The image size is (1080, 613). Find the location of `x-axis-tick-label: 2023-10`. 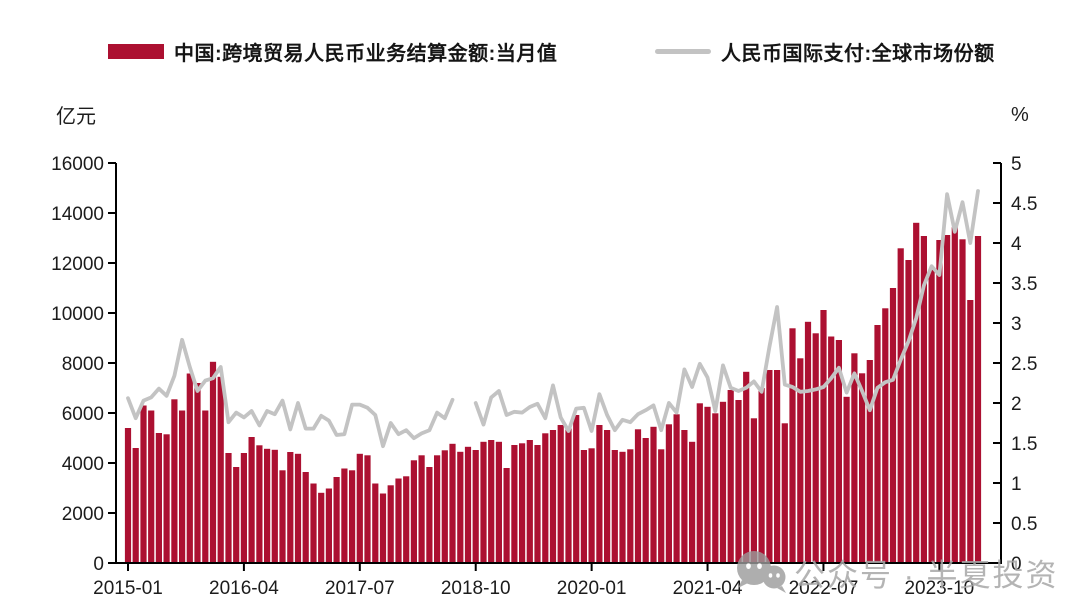

x-axis-tick-label: 2023-10 is located at coordinates (939, 588).